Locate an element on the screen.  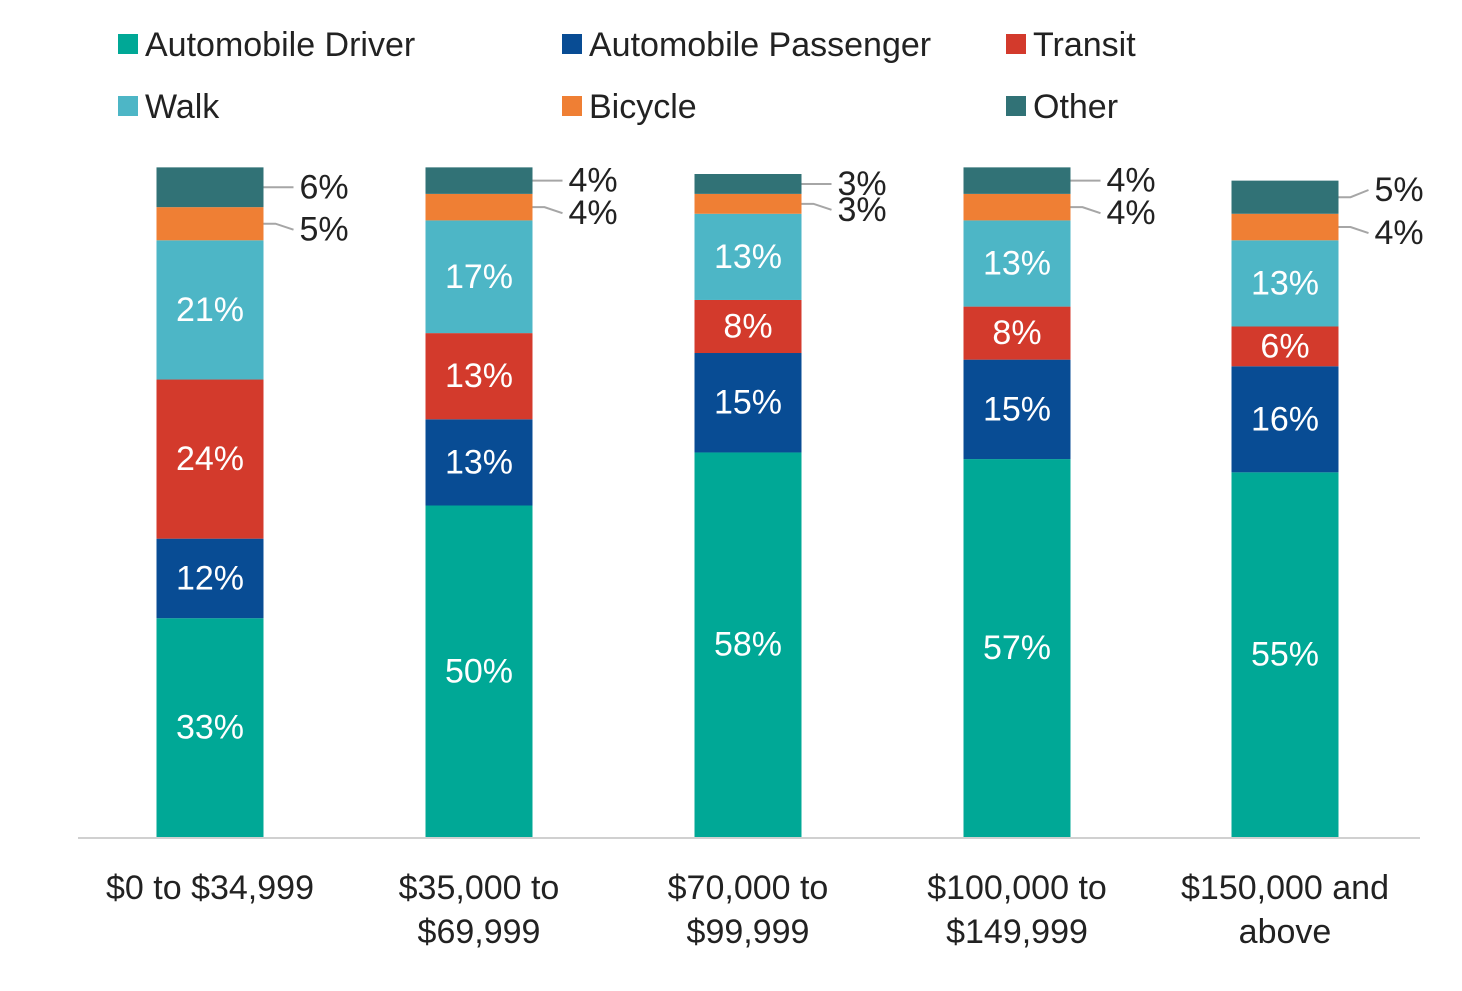
data-label-other-1: 6% is located at coordinates (324, 187).